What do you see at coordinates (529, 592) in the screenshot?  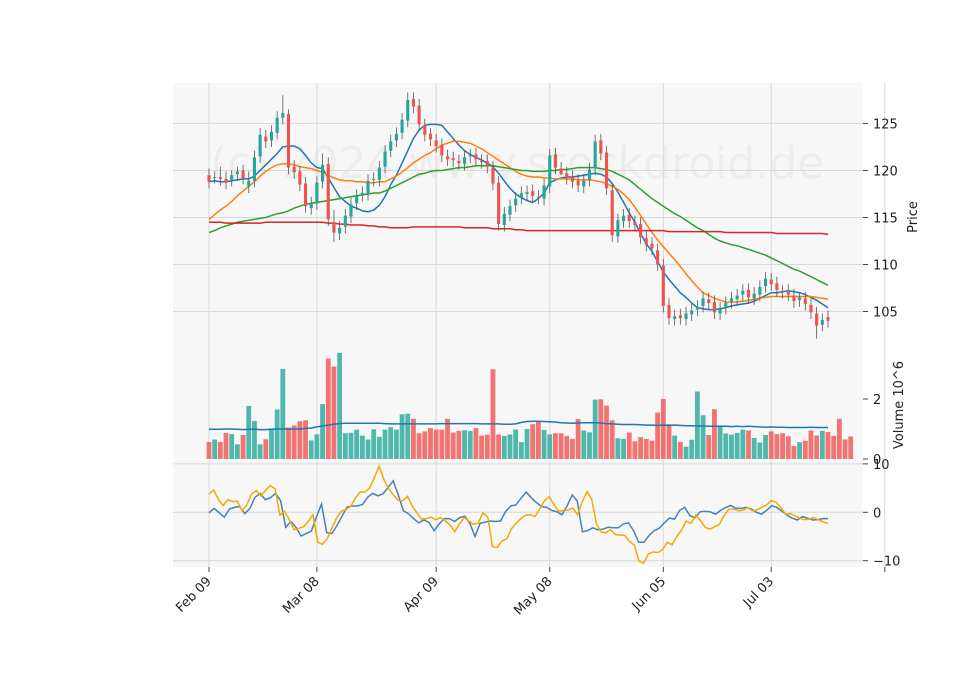 I see `x-axis: Feb 09 Mar 08 Apr 09 May 08 Jun 05 Jul 03` at bounding box center [529, 592].